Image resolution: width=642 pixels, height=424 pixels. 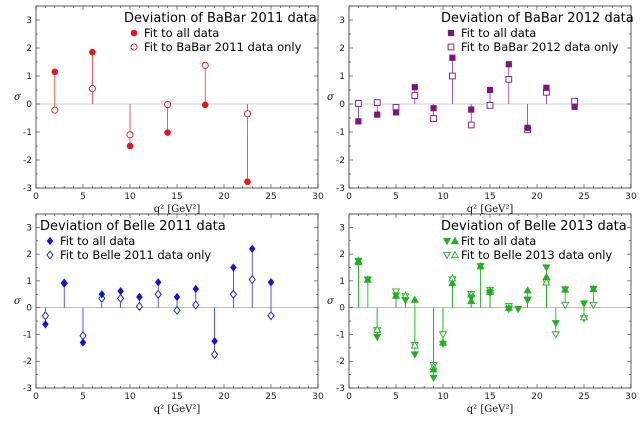 What do you see at coordinates (534, 226) in the screenshot?
I see `panel-title: Deviation of Belle 2013 data` at bounding box center [534, 226].